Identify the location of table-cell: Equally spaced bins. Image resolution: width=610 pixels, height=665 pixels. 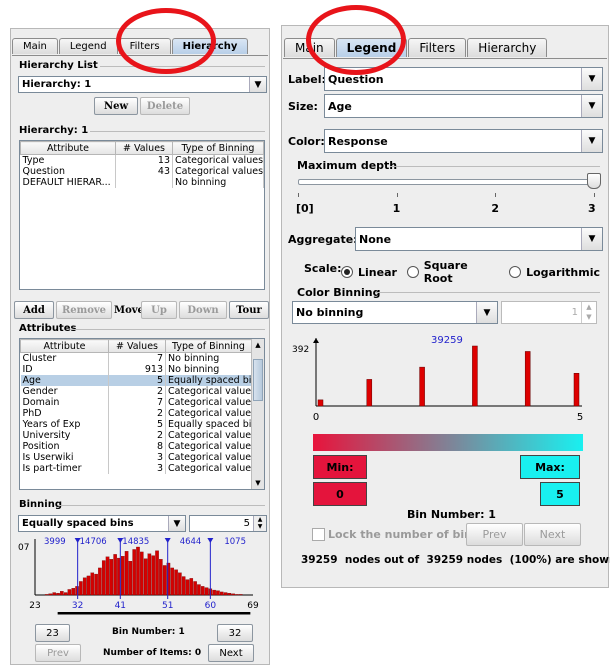
(208, 380).